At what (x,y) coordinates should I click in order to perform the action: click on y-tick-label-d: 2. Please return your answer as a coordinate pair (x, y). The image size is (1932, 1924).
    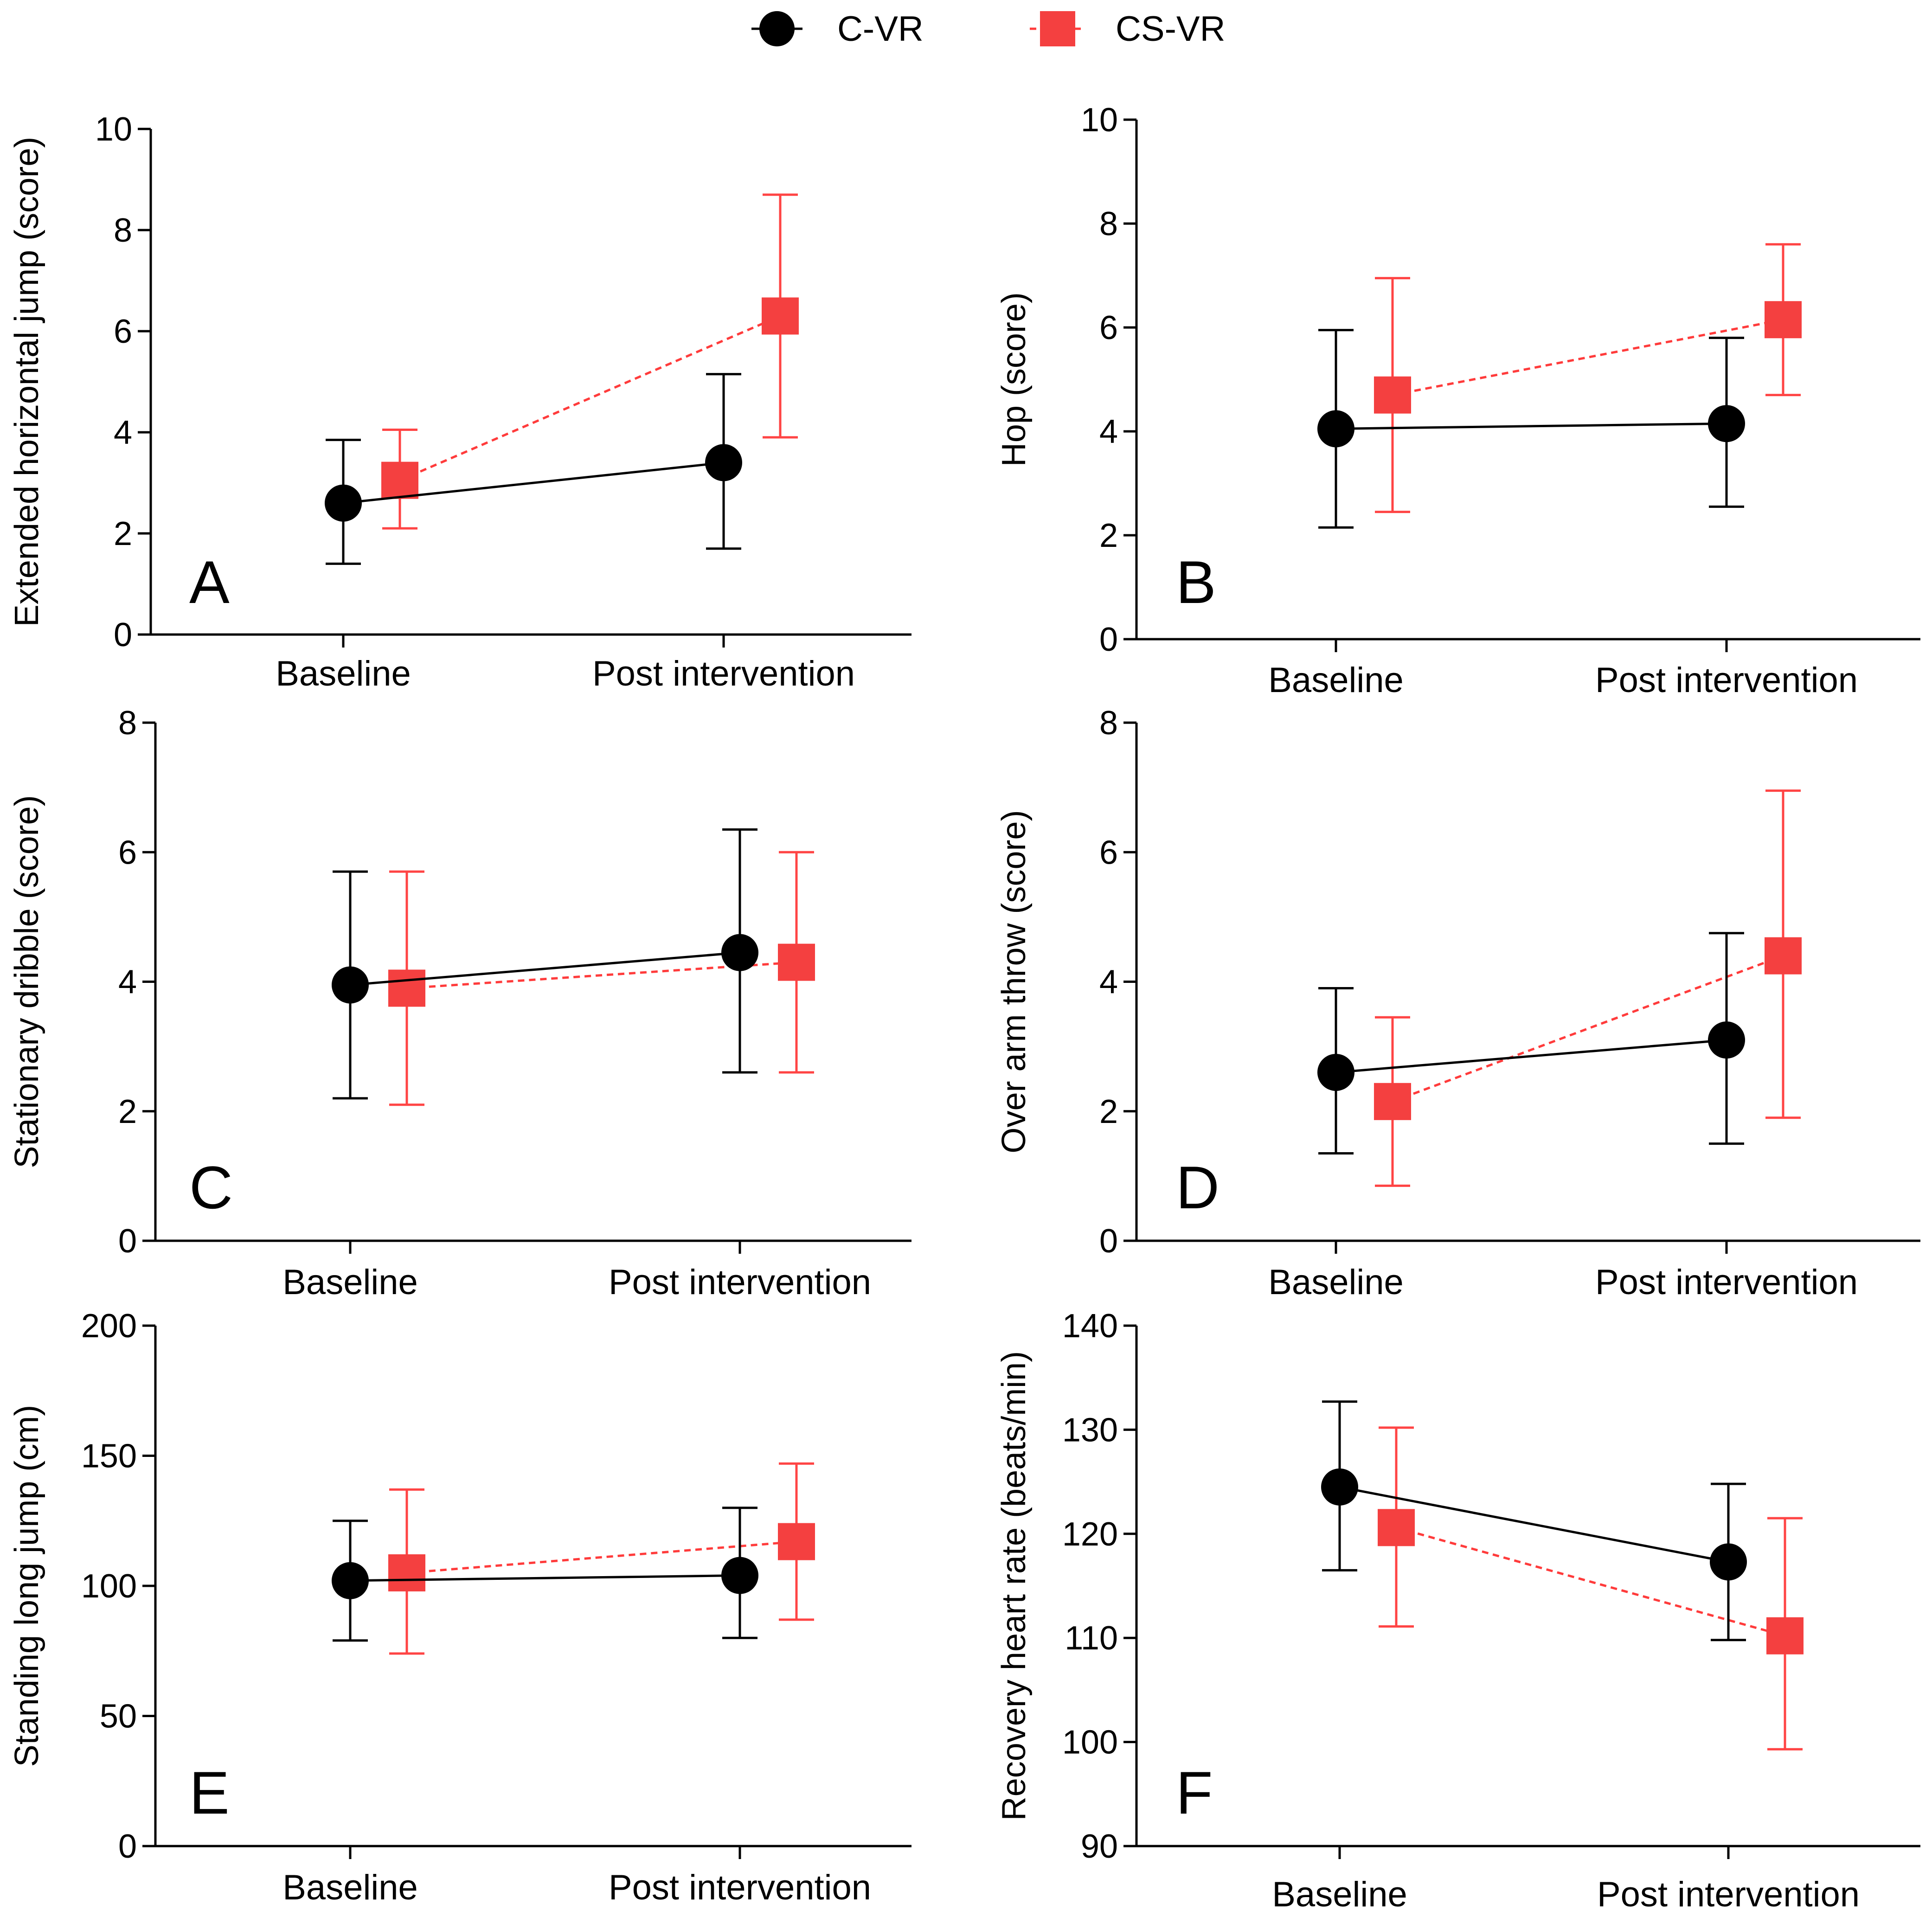
    Looking at the image, I should click on (1109, 1111).